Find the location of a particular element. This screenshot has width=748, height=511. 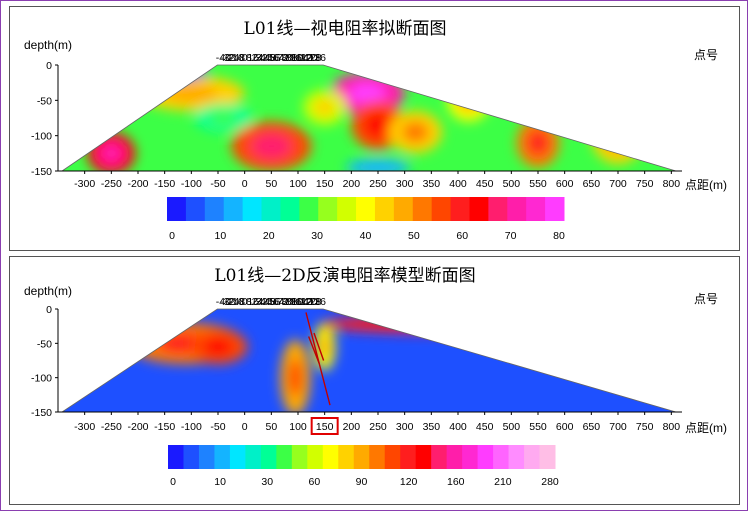

colorbar-tick-label: 50 is located at coordinates (414, 236).